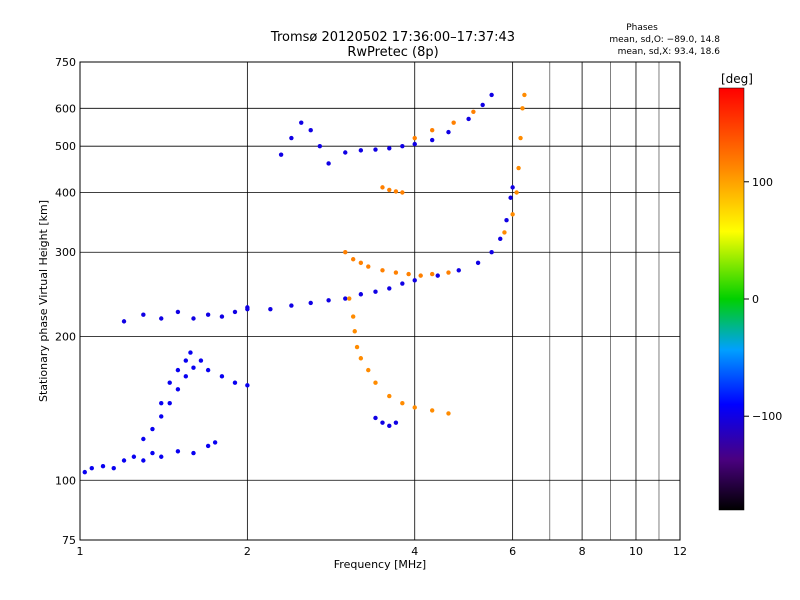  I want to click on colorbar-label: [deg], so click(737, 79).